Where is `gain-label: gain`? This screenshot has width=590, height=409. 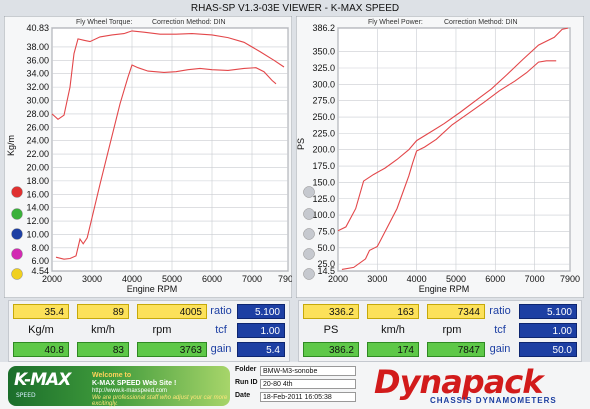 gain-label: gain is located at coordinates (221, 349).